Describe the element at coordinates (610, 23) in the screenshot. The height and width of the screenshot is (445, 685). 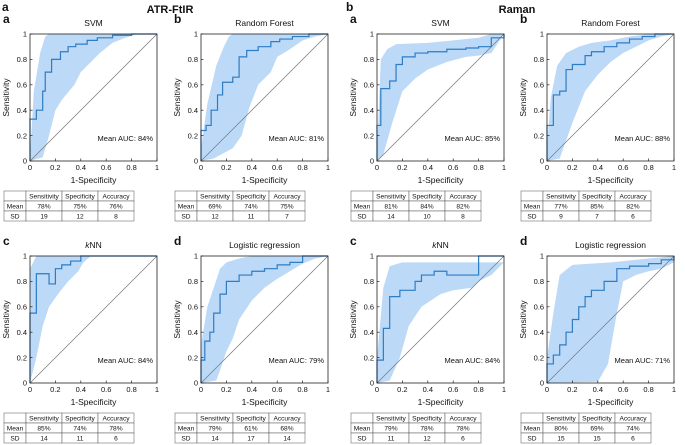
I see `panel-title: Random Forest` at that location.